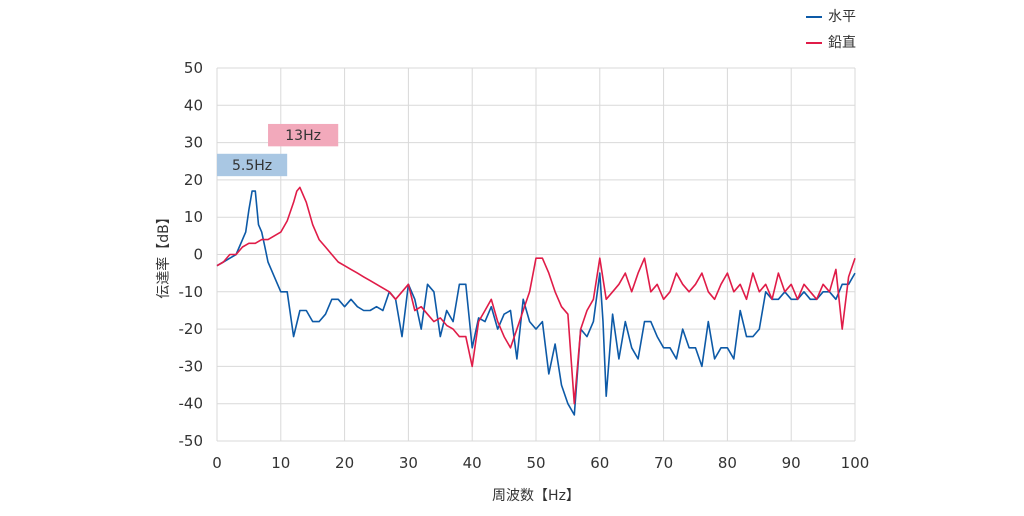 This screenshot has width=1024, height=516. I want to click on y-tick-label: -30, so click(191, 366).